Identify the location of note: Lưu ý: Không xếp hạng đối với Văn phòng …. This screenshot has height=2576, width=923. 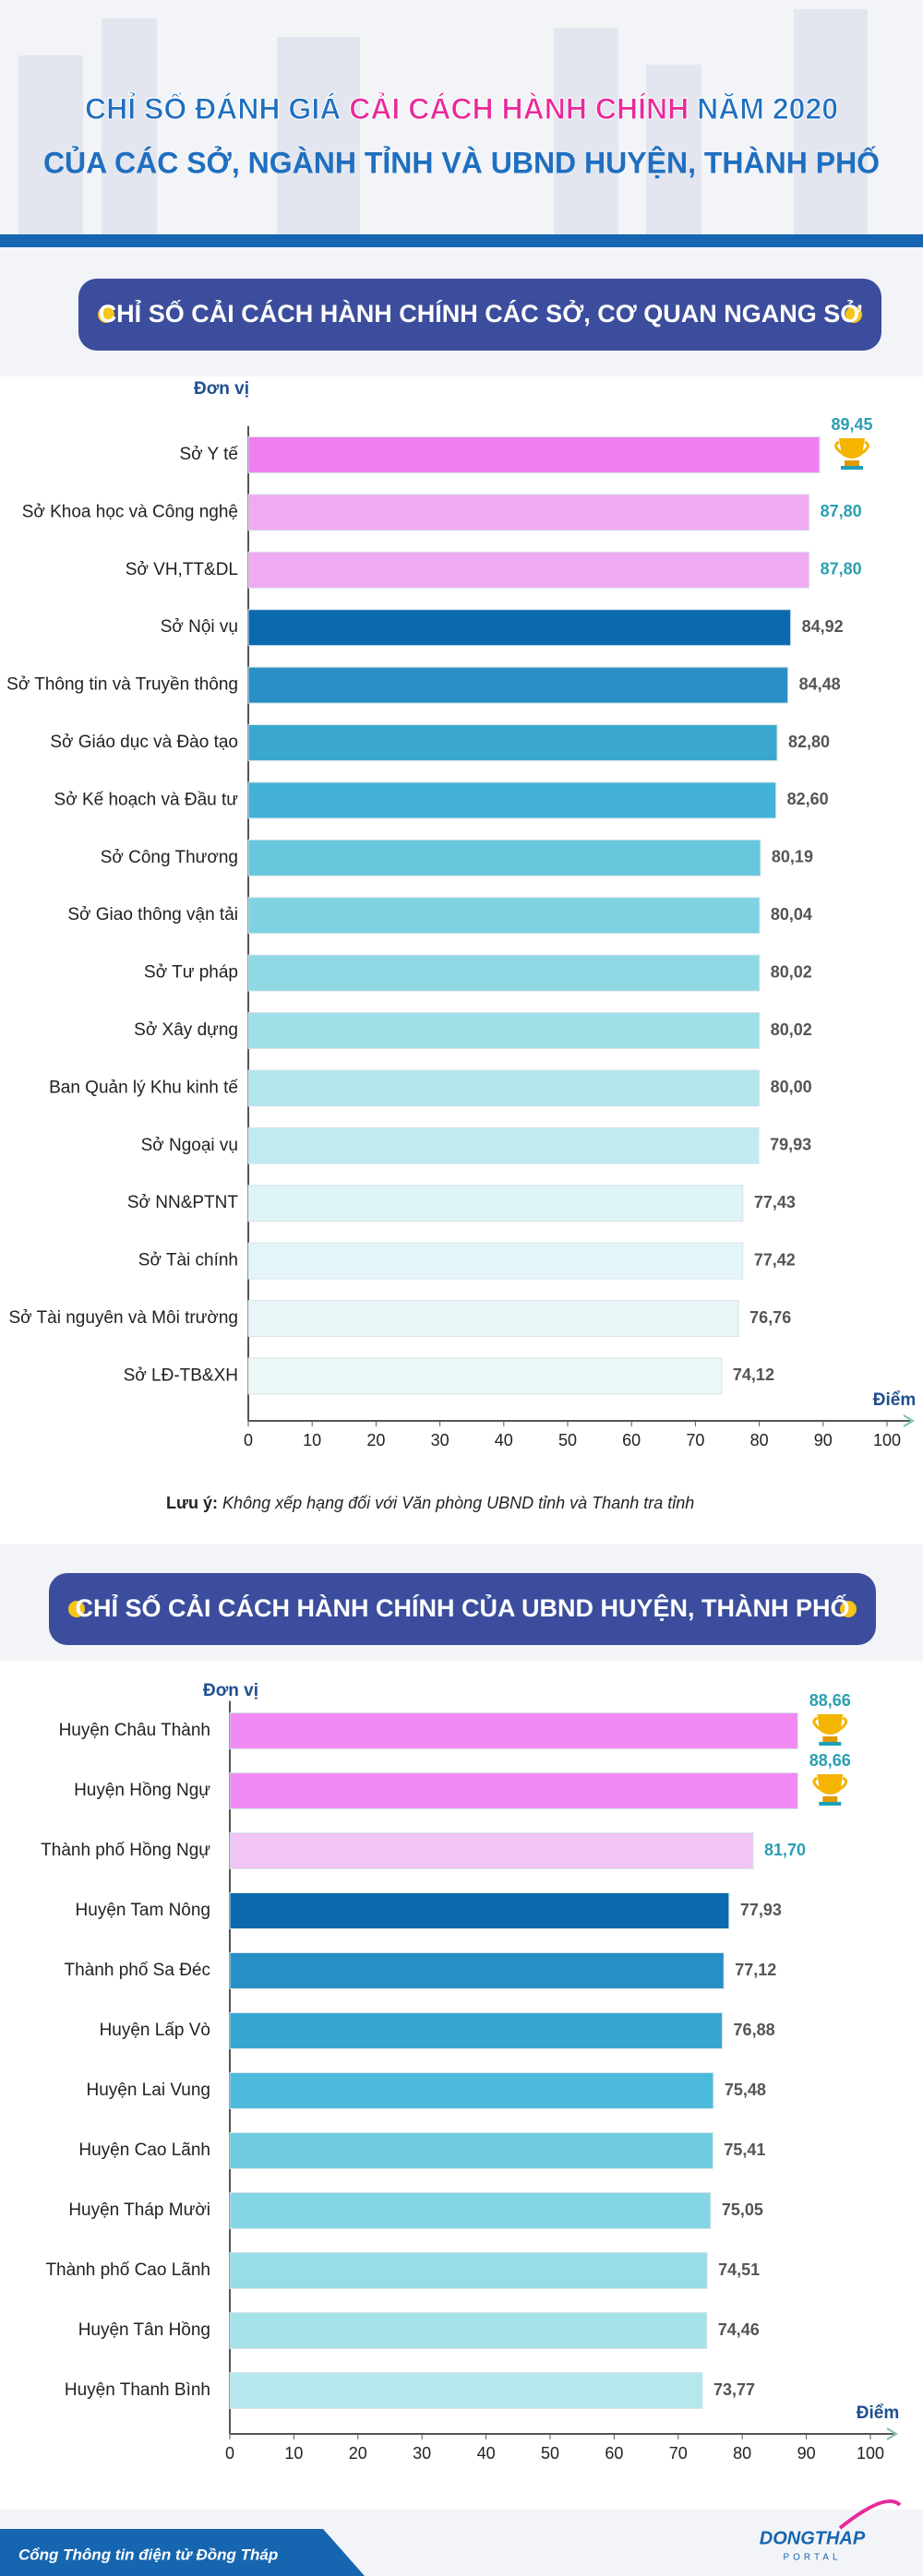
(430, 1503).